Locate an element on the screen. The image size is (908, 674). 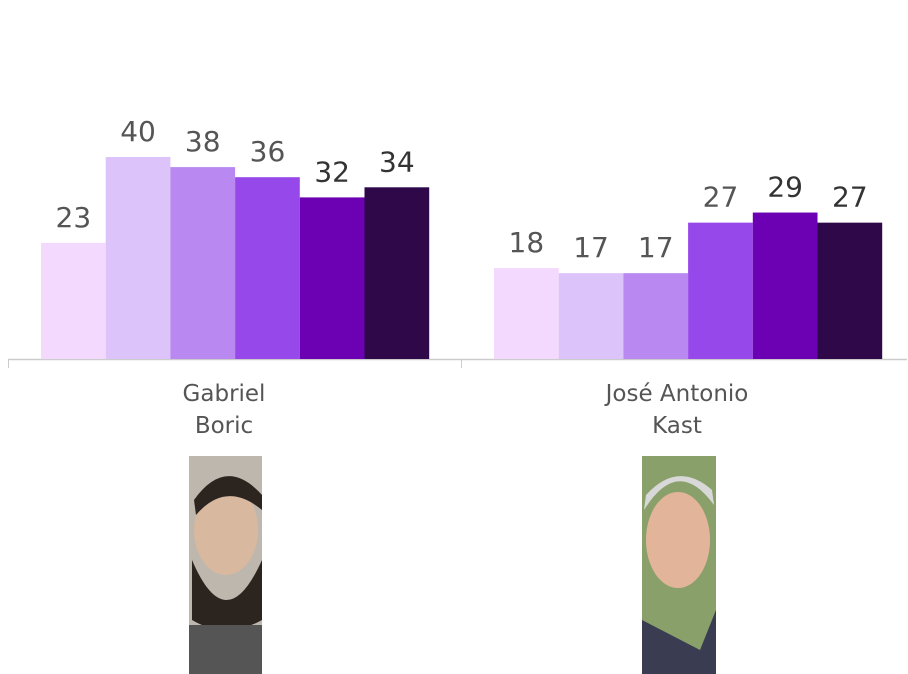
category-label: Gabriel Boric is located at coordinates (224, 410).